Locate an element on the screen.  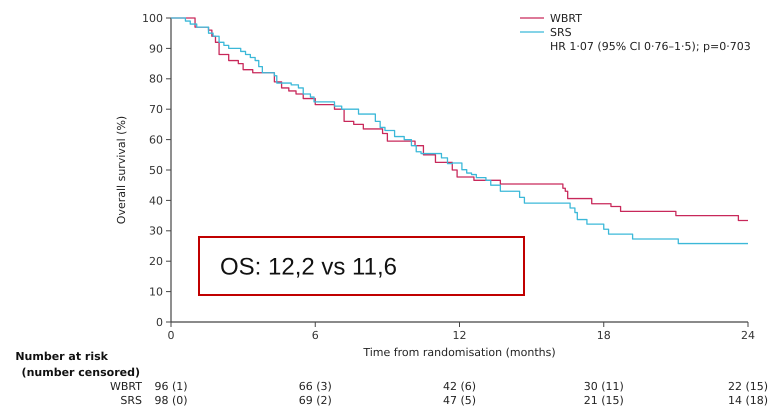
text: 42 (6) is located at coordinates (459, 386).